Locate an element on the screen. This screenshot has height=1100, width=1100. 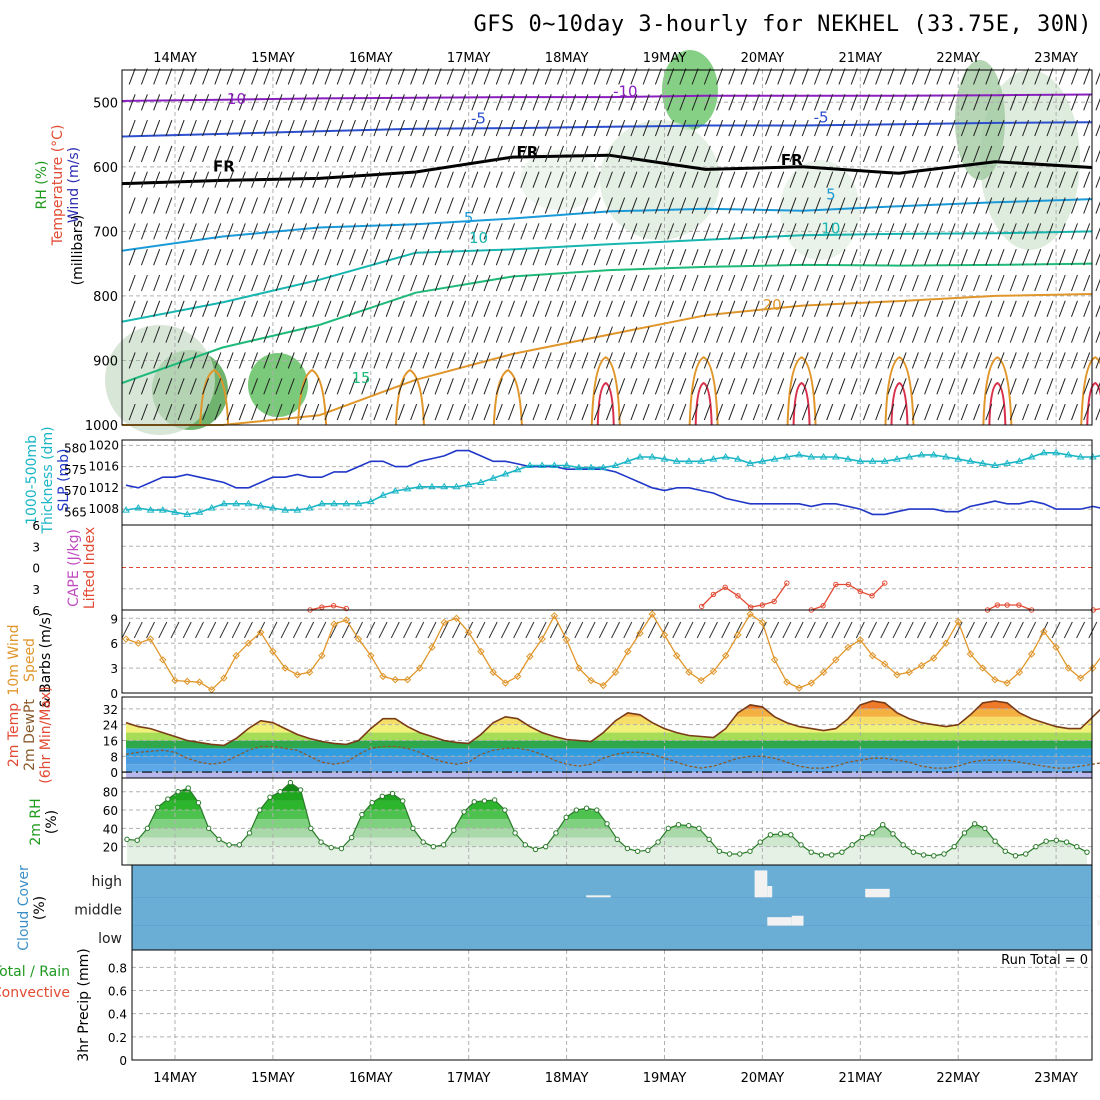
date-label-bottom: 22MAY is located at coordinates (958, 1078).